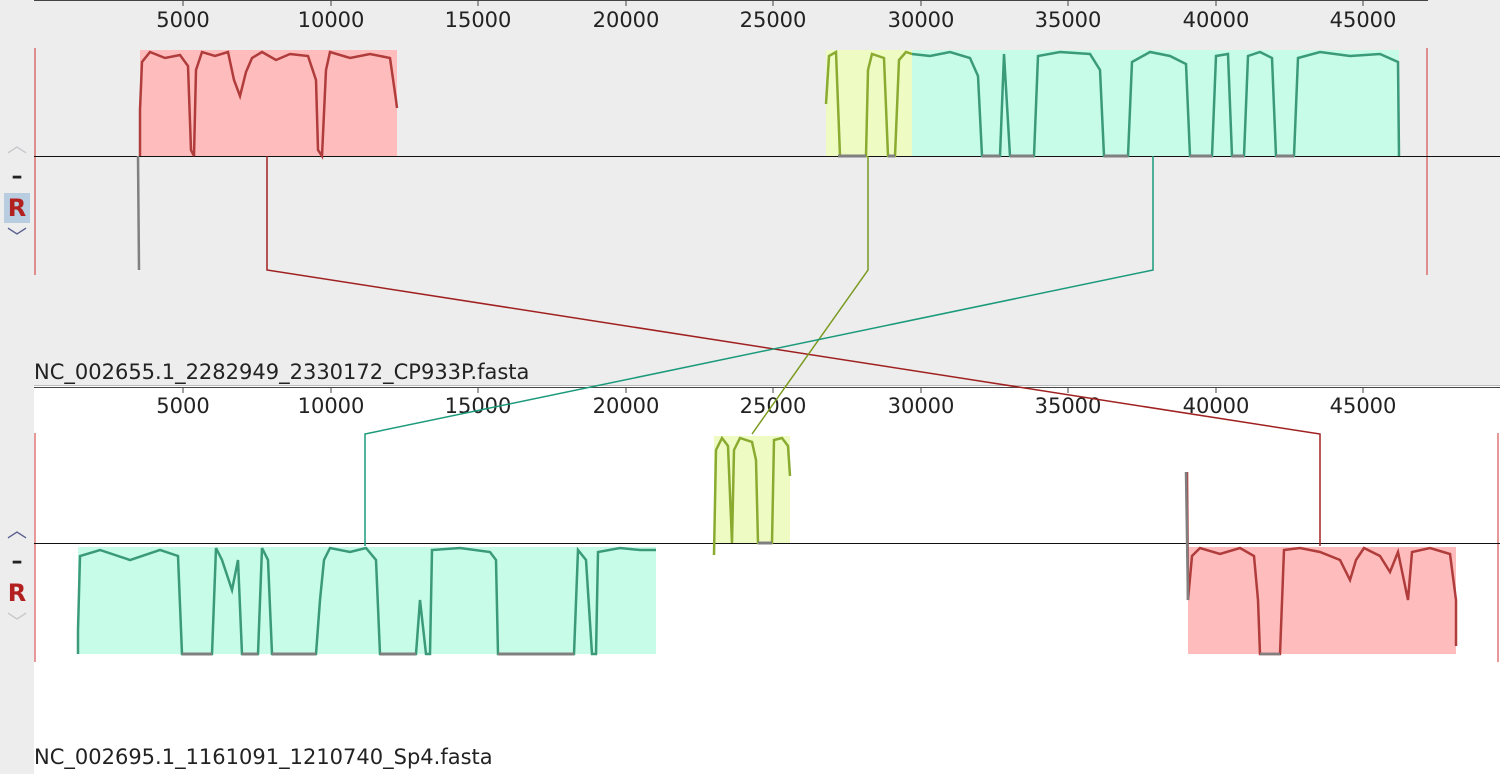 This screenshot has height=774, width=1500. What do you see at coordinates (1216, 20) in the screenshot?
I see `tick-label: 40000` at bounding box center [1216, 20].